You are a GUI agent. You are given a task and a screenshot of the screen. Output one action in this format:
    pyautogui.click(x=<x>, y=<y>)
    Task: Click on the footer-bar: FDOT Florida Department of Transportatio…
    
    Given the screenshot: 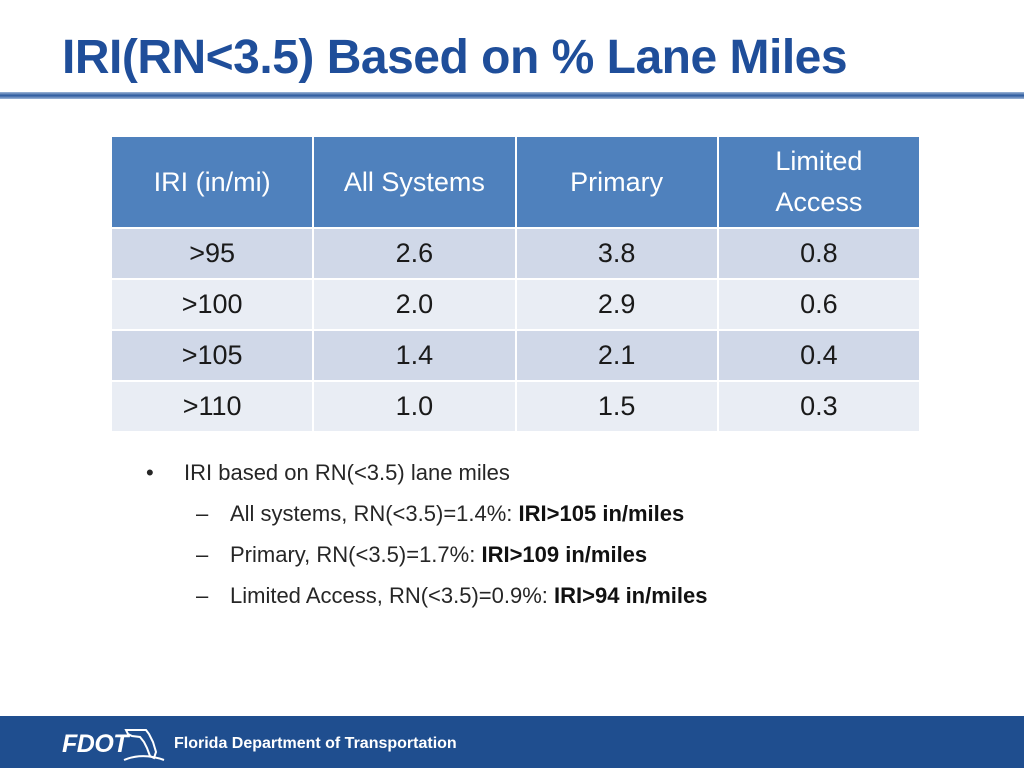 What is the action you would take?
    pyautogui.click(x=512, y=742)
    